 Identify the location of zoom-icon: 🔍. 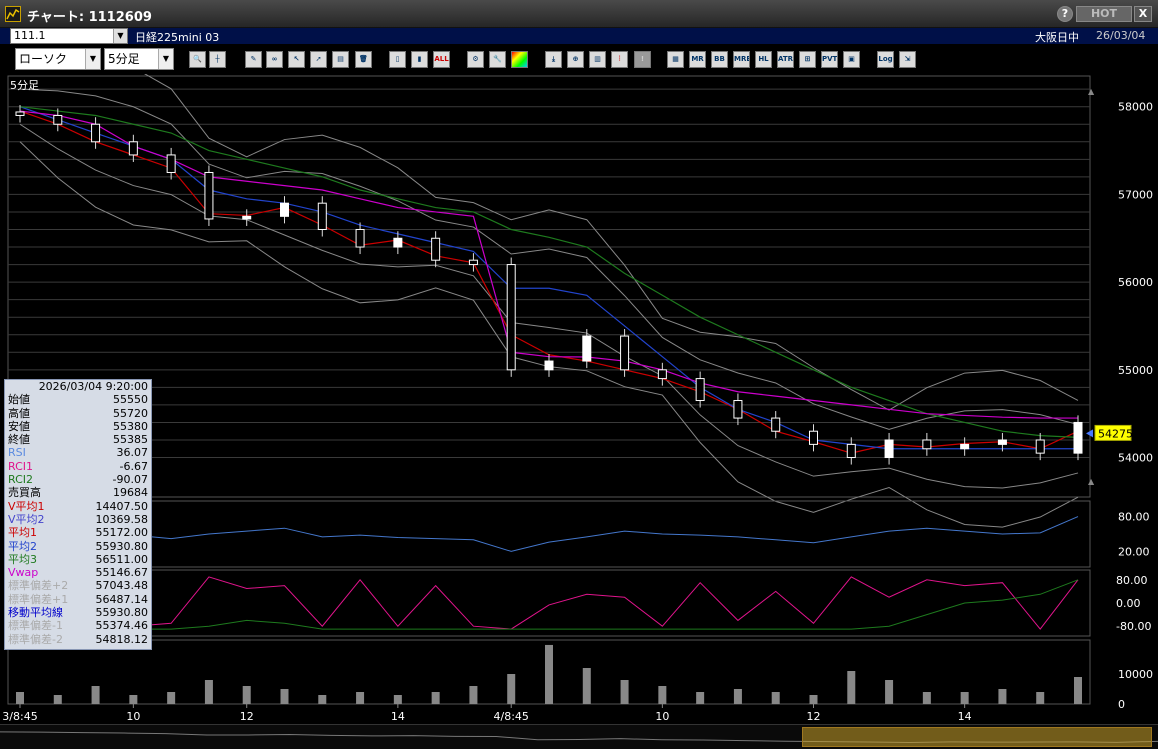
(197, 59).